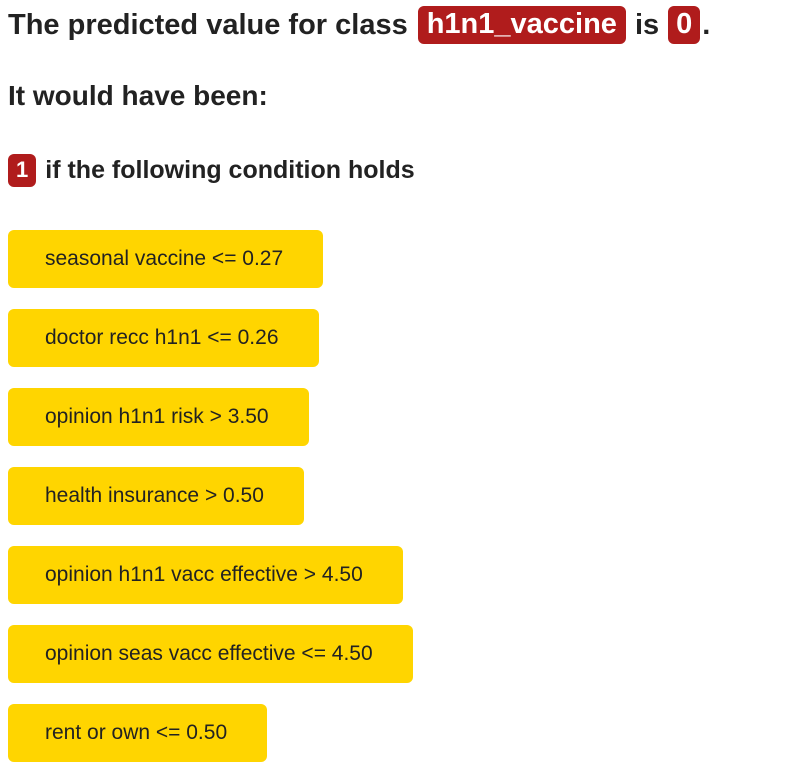 The height and width of the screenshot is (783, 786). I want to click on condition-item: opinion seas vacc effective <= 4.50, so click(210, 654).